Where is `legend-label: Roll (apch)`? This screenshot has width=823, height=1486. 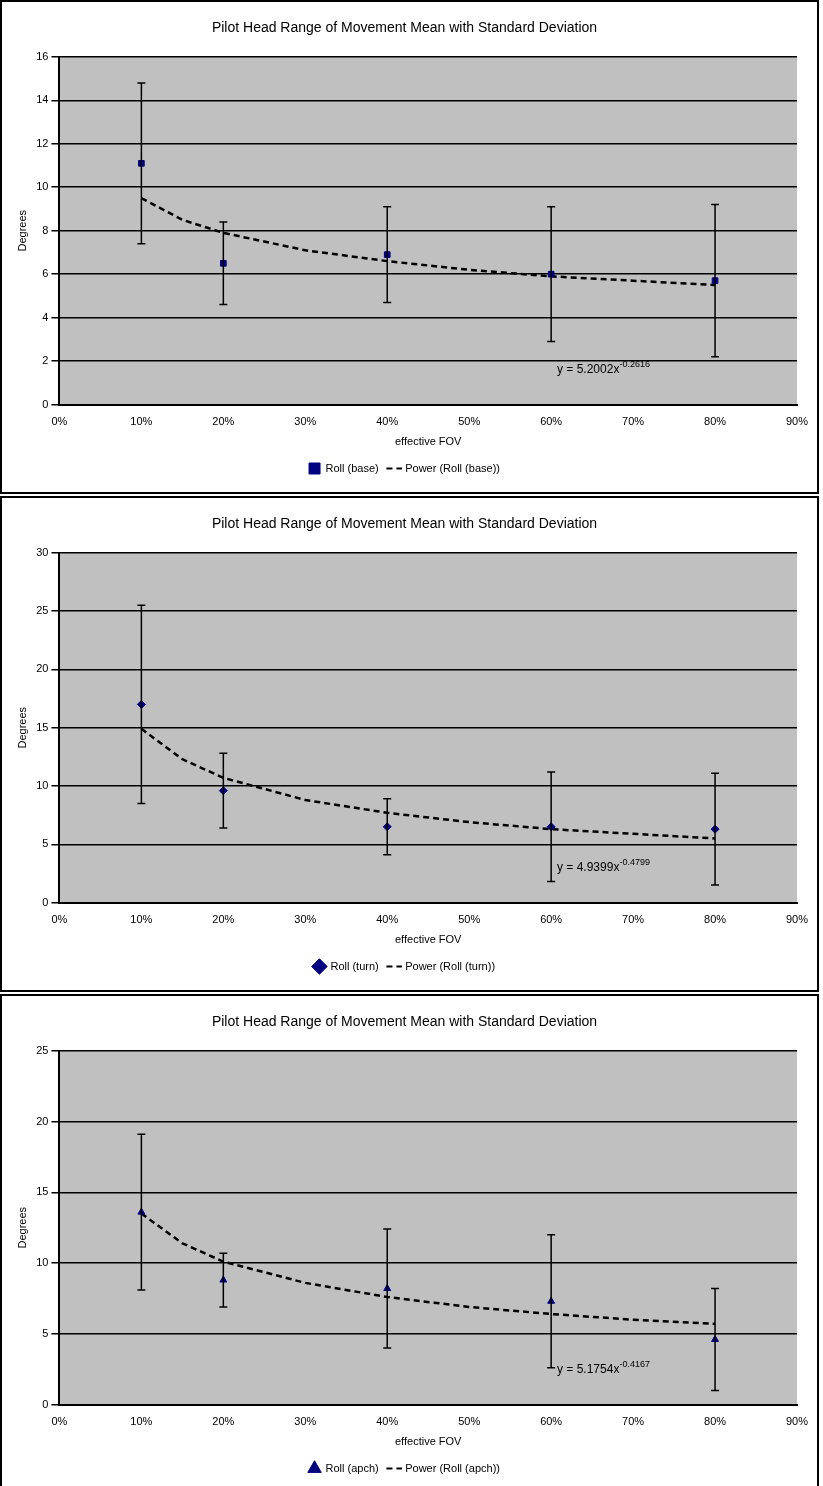
legend-label: Roll (apch) is located at coordinates (352, 1467).